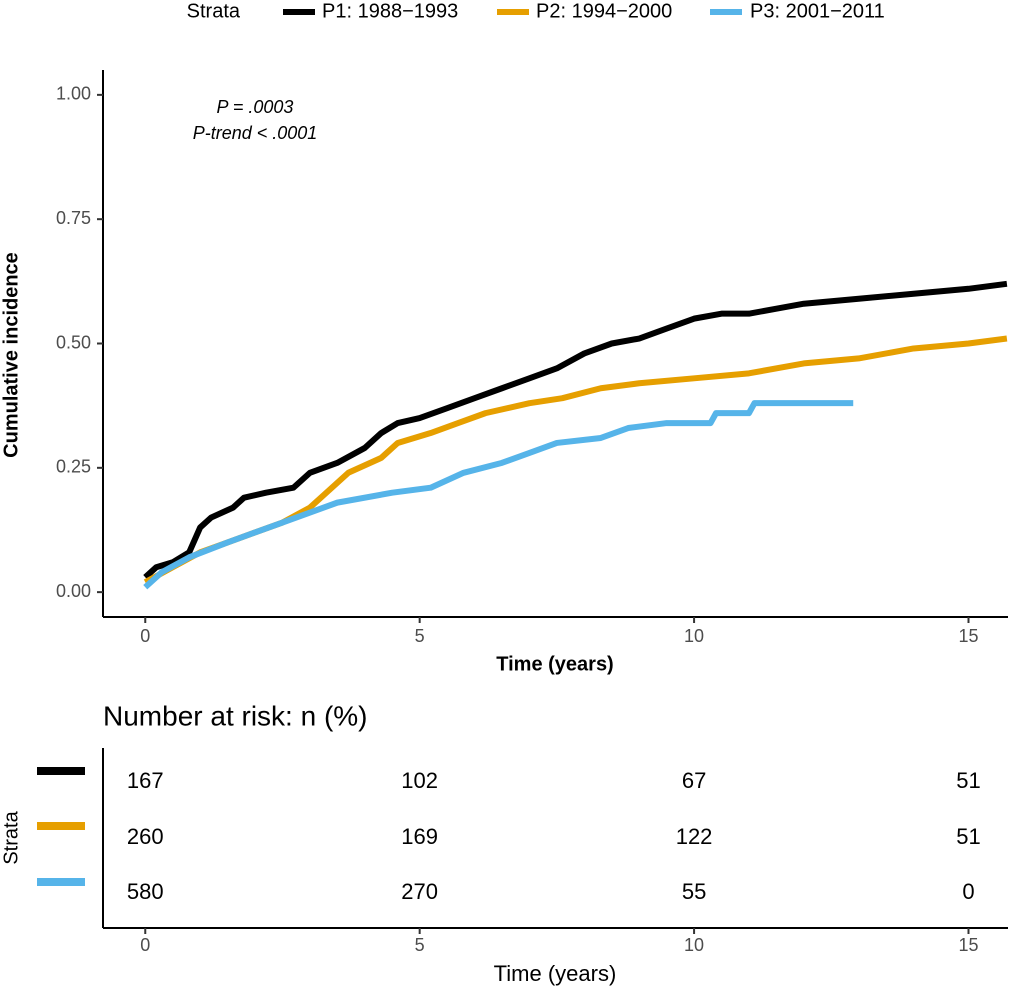 The width and height of the screenshot is (1011, 993). Describe the element at coordinates (11, 837) in the screenshot. I see `table-y-label: Strata` at that location.